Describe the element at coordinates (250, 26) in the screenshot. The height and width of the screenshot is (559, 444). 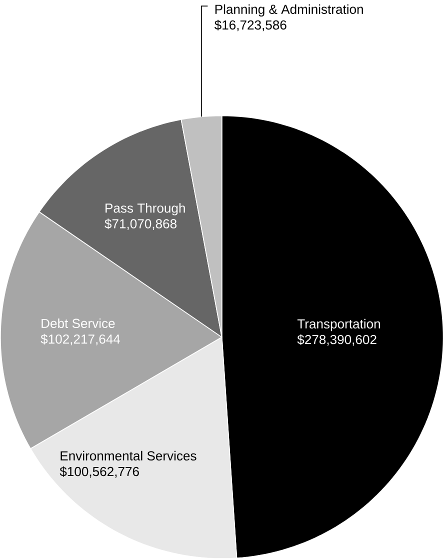
I see `data-label: $16,723,586` at that location.